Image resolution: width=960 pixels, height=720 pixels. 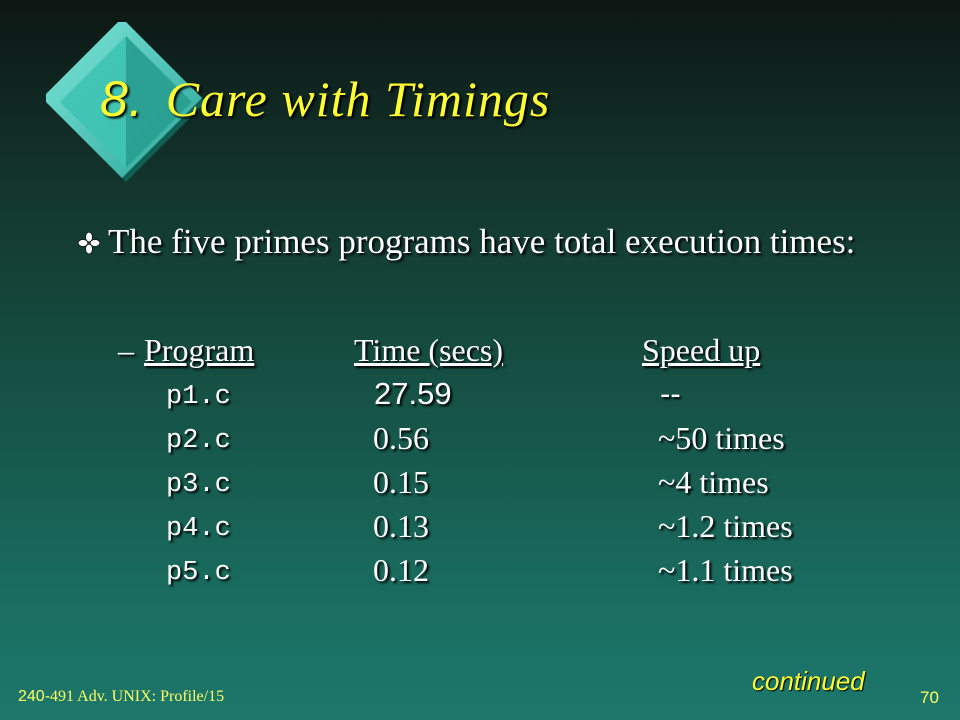 What do you see at coordinates (713, 482) in the screenshot?
I see `speedup-cell: ~4 times` at bounding box center [713, 482].